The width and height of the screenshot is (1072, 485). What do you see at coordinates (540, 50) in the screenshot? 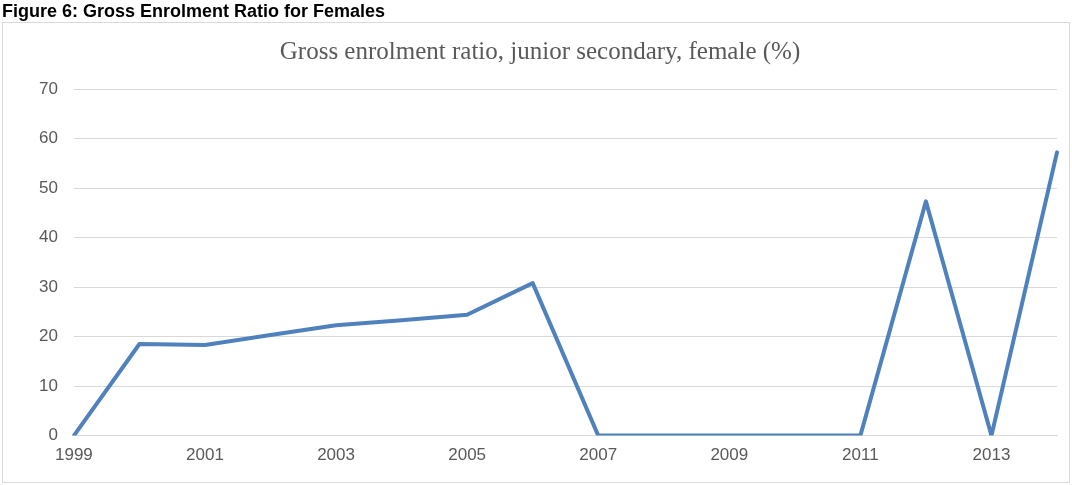
I see `chart-title: Gross enrolment ratio, junior secondary, female (%)` at bounding box center [540, 50].